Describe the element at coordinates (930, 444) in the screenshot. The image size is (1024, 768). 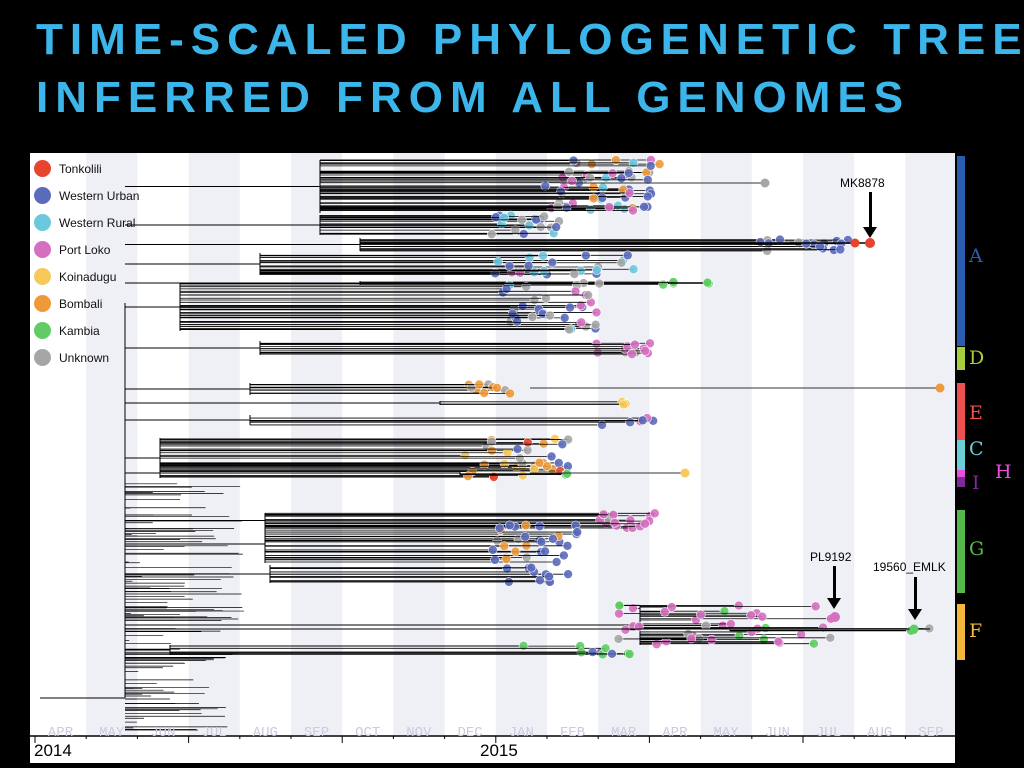
I see `month-stripe` at that location.